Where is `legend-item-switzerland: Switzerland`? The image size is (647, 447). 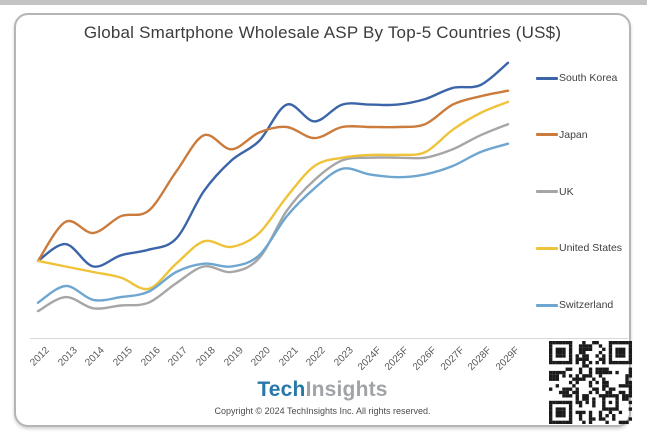
legend-item-switzerland: Switzerland is located at coordinates (574, 305).